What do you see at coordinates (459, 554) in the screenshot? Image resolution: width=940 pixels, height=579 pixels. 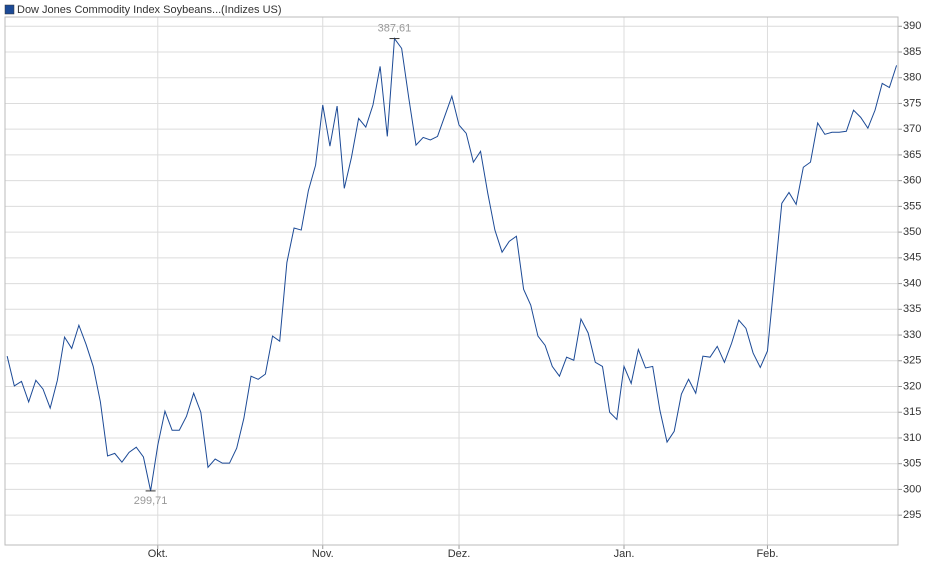 I see `x-tick-label: Dez.` at bounding box center [459, 554].